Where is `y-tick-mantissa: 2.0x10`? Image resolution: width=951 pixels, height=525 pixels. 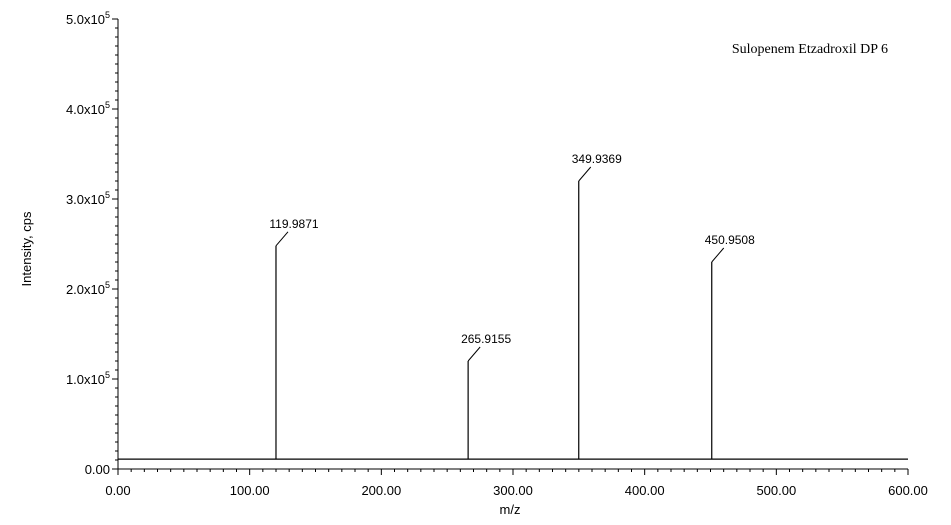 y-tick-mantissa: 2.0x10 is located at coordinates (85, 289).